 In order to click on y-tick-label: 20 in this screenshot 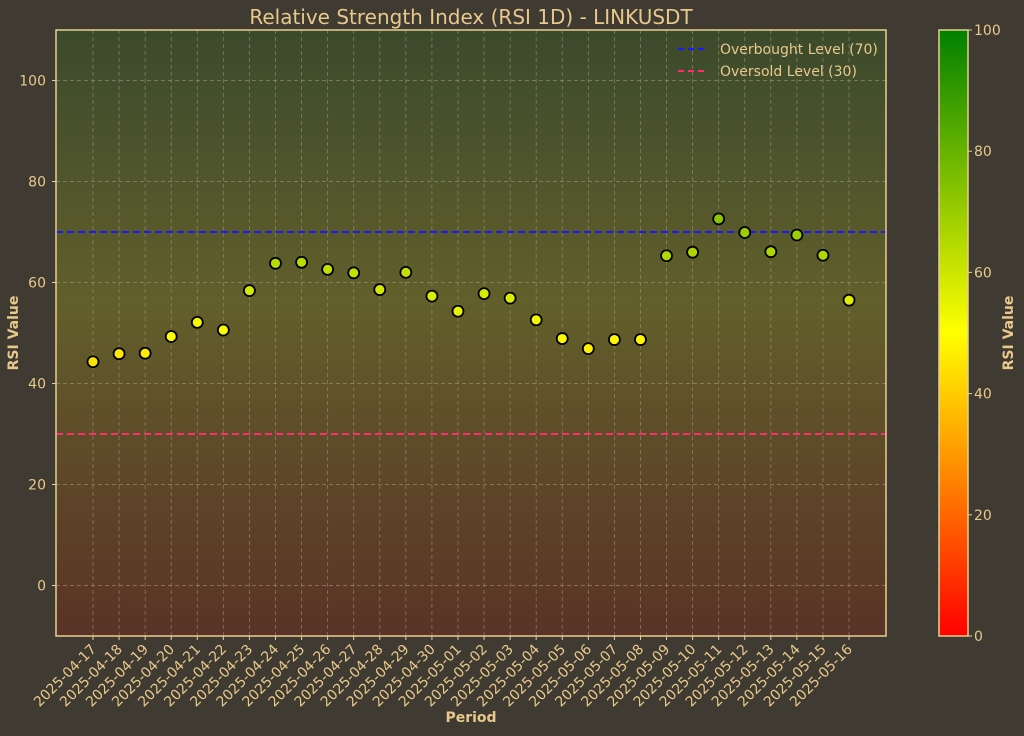, I will do `click(37, 486)`.